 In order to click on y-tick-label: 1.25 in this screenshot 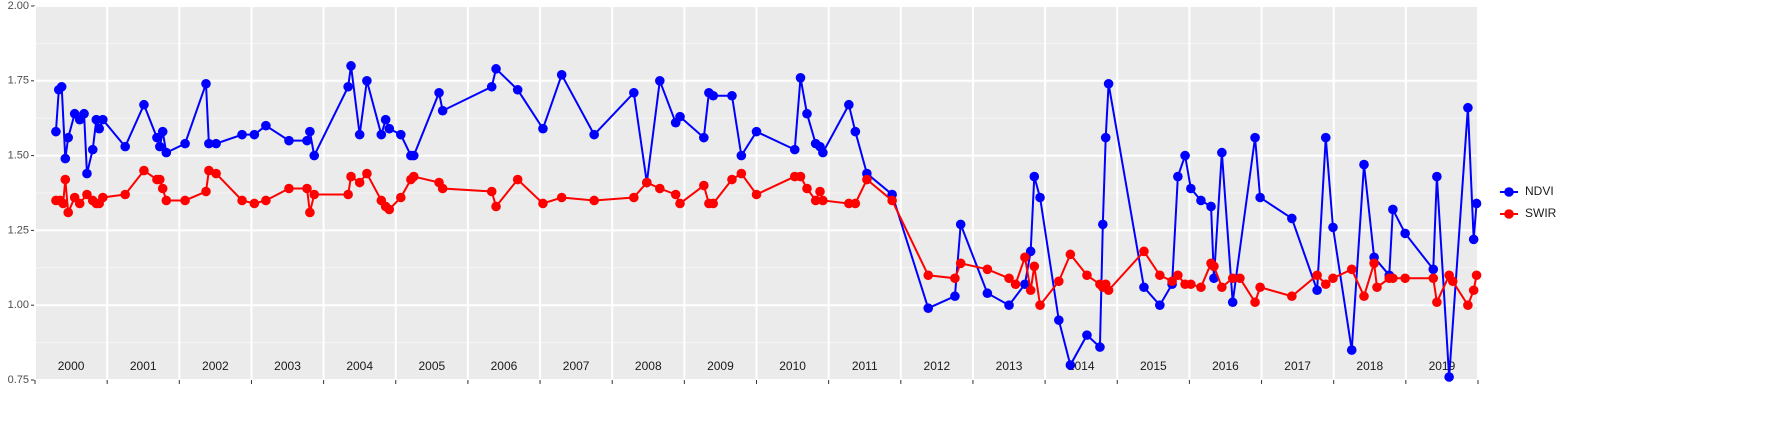, I will do `click(18, 230)`.